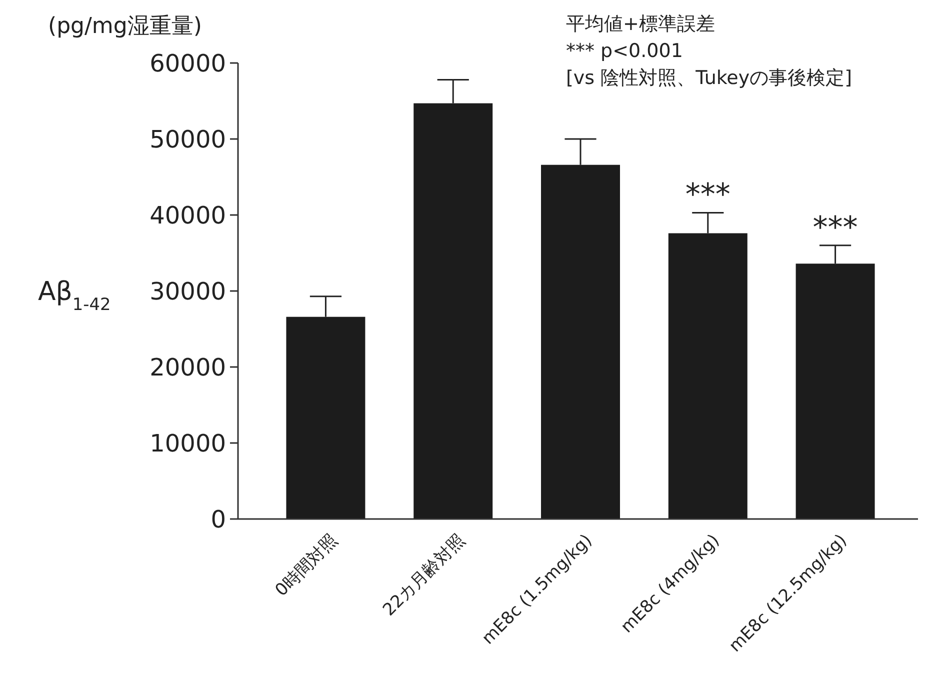  Describe the element at coordinates (125, 26) in the screenshot. I see `text: (pg/mg湿重量)` at that location.